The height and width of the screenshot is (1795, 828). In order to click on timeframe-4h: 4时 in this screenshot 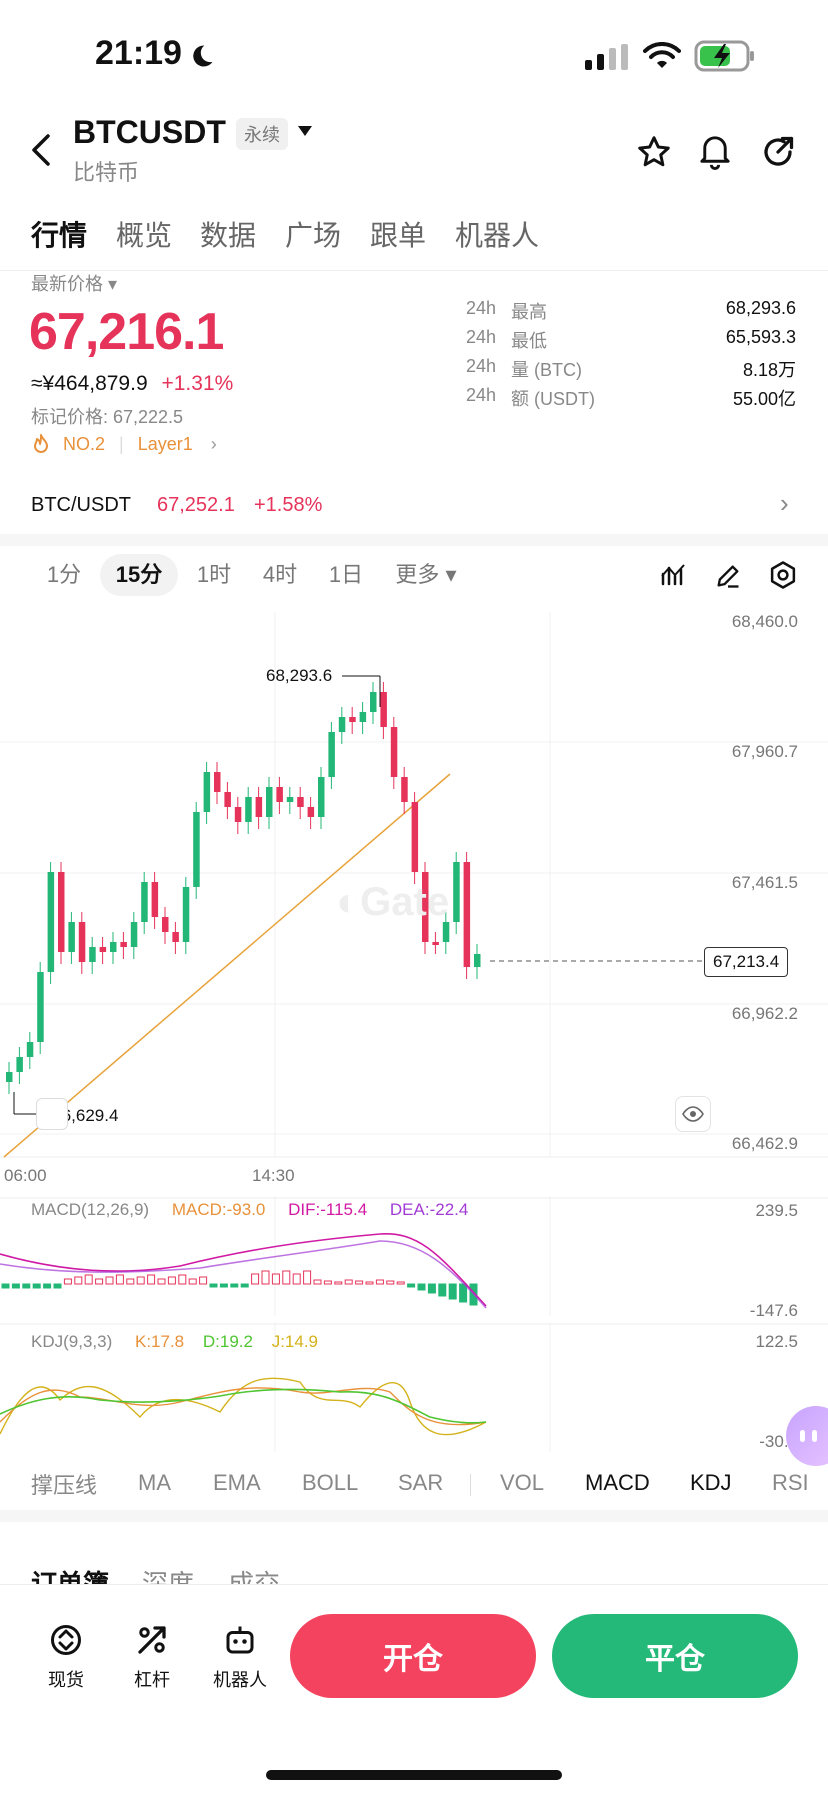, I will do `click(280, 574)`.